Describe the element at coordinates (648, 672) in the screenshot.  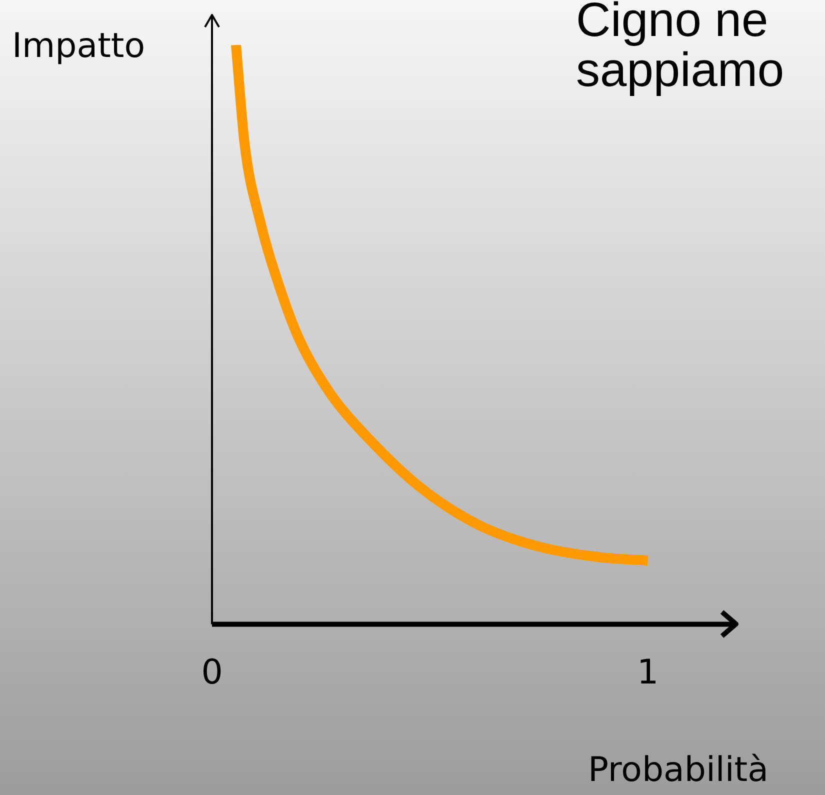
I see `x-tick-label: 1` at that location.